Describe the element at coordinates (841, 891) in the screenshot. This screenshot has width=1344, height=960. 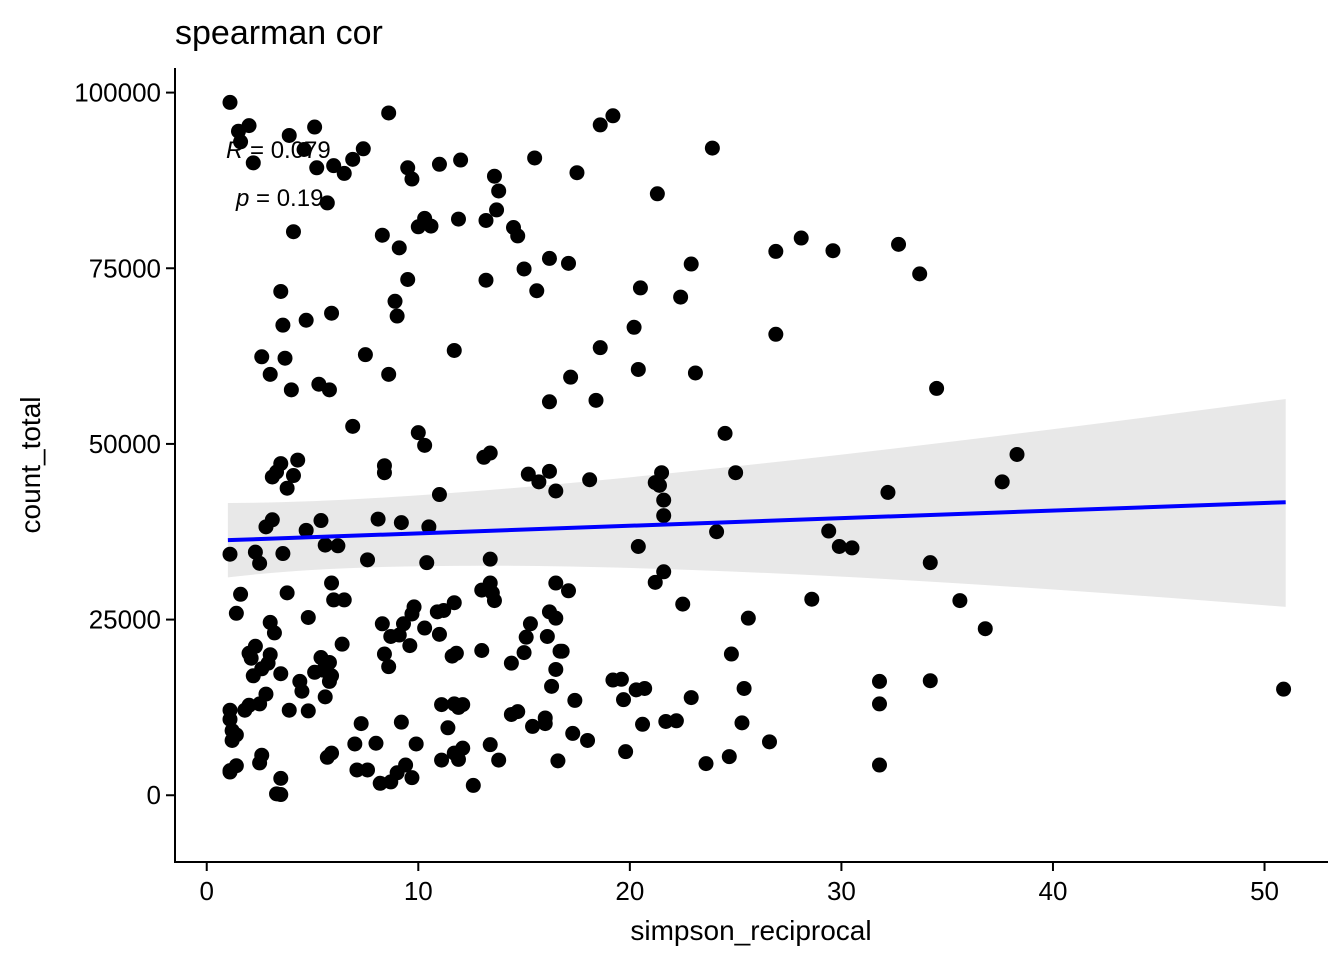
I see `x-tick-label: 30` at that location.